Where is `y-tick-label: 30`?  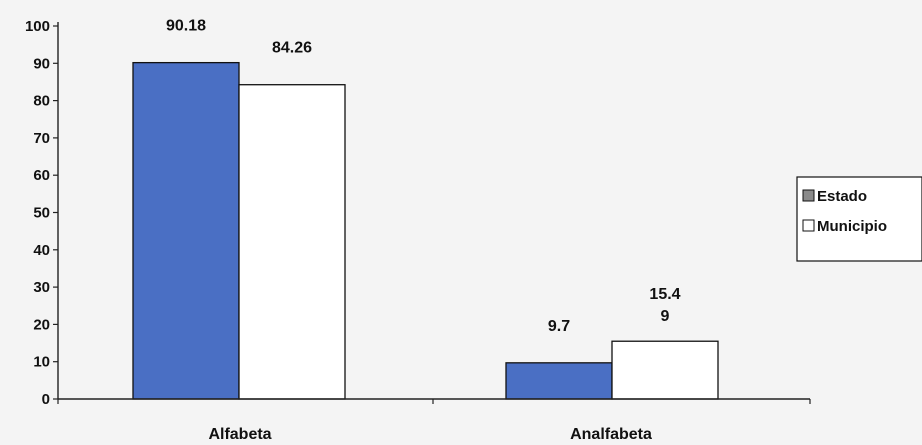
y-tick-label: 30 is located at coordinates (41, 287).